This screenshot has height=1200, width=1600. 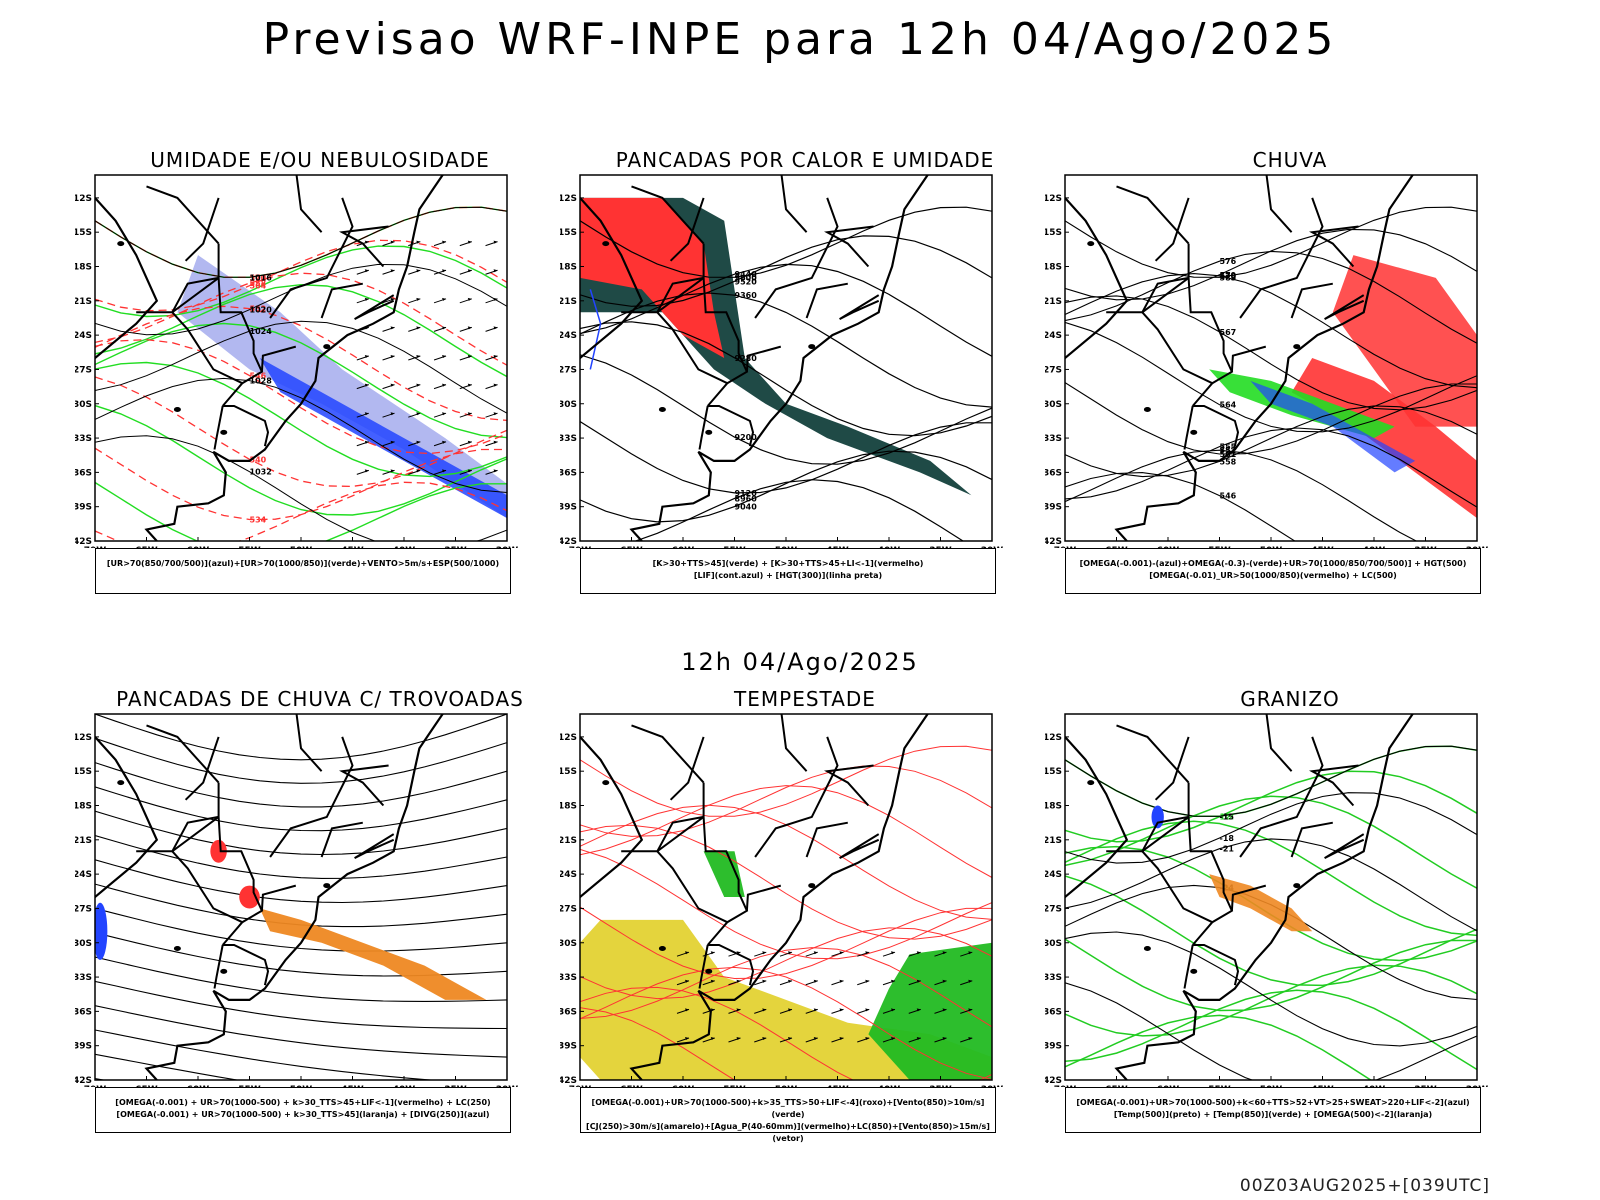 What do you see at coordinates (301, 1086) in the screenshot?
I see `lon-tick-label: 50W` at bounding box center [301, 1086].